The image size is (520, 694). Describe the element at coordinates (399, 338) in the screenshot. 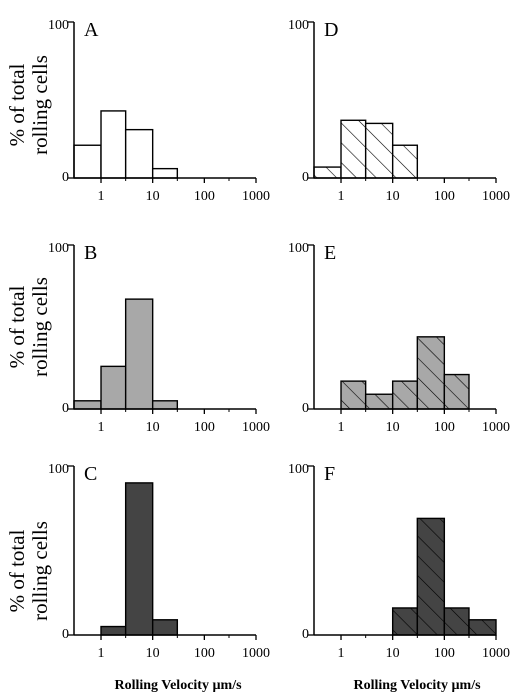

I see `panel-e: 0 100 1 10 100 1000 E` at that location.